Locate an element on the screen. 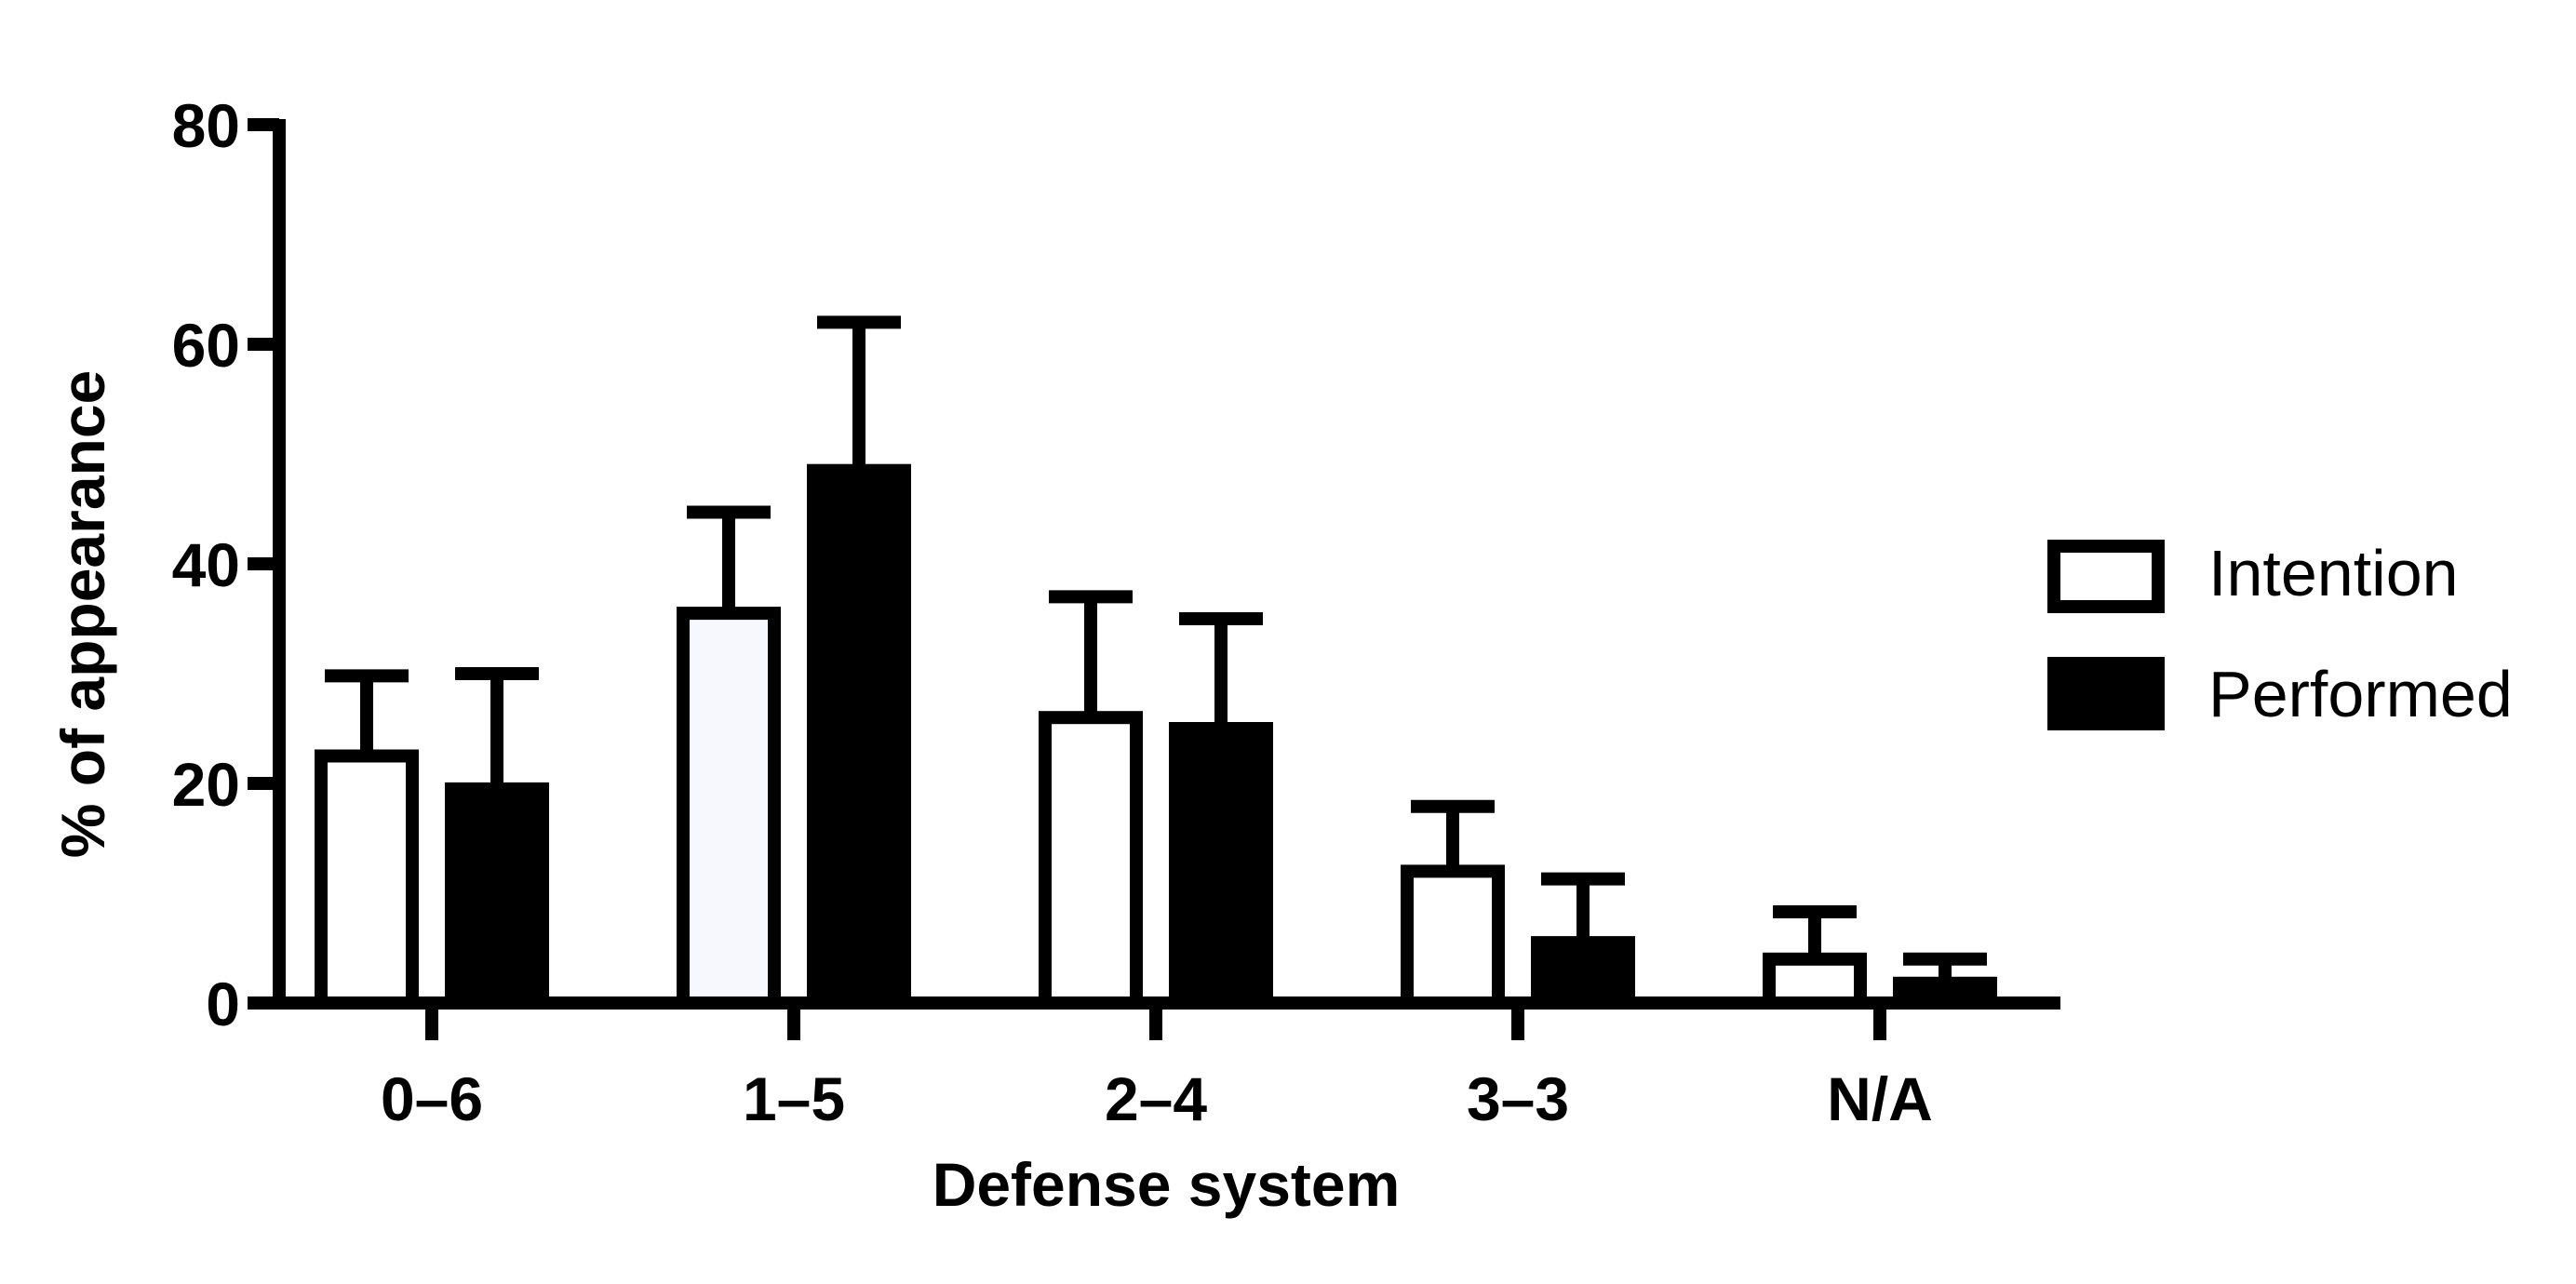 This screenshot has width=2576, height=1284. legend: Intention Performed is located at coordinates (2280, 633).